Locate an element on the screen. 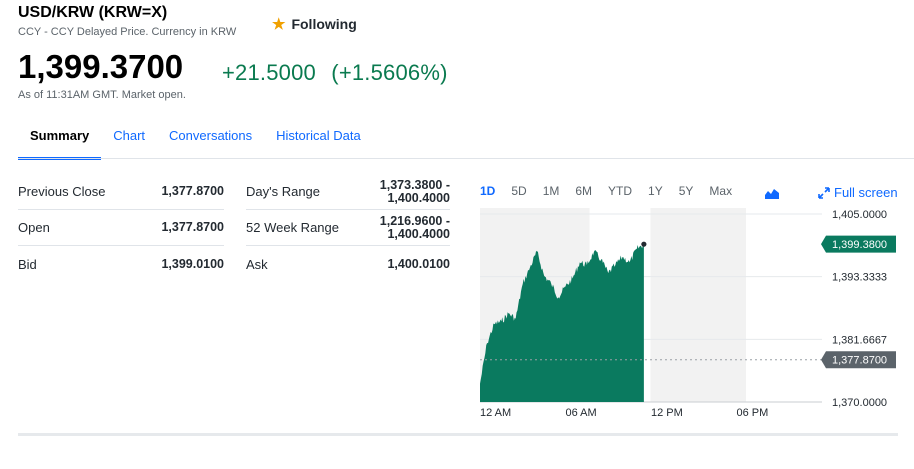 The height and width of the screenshot is (469, 914). x-tick-label: 06 PM is located at coordinates (753, 413).